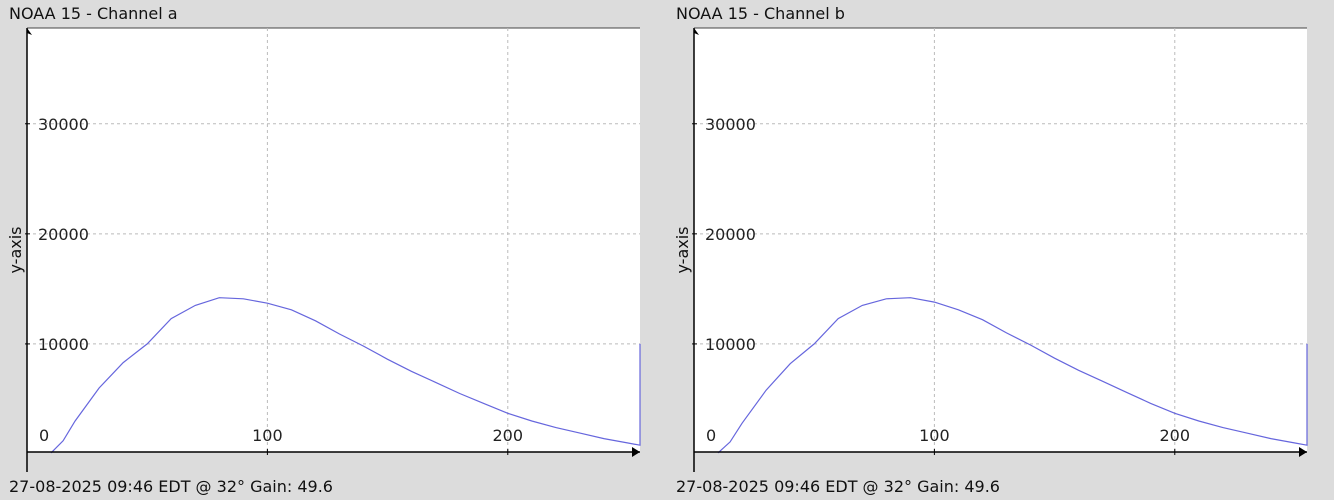 This screenshot has height=500, width=1334. Describe the element at coordinates (760, 13) in the screenshot. I see `chart-title: NOAA 15 - Channel b` at that location.